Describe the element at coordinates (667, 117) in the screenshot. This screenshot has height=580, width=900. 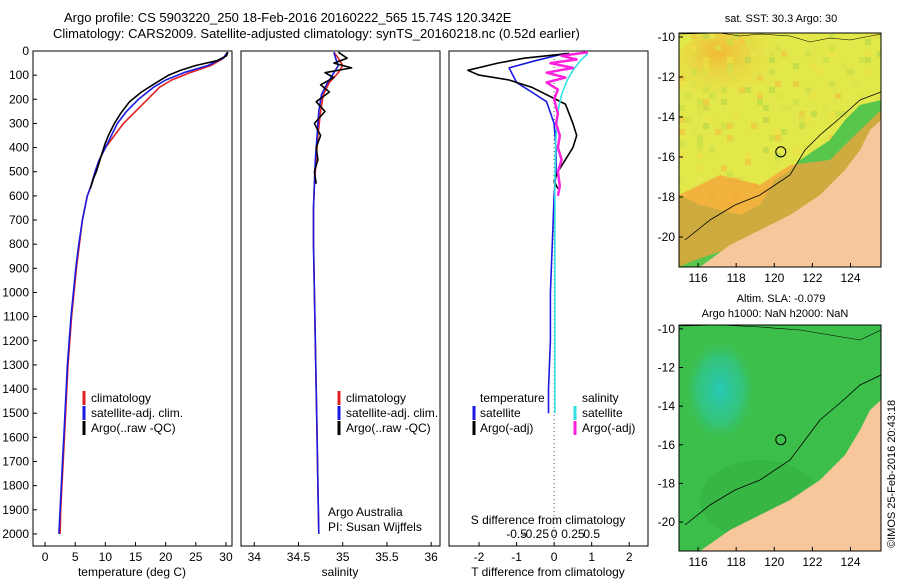
I see `map-lat-label: -14` at that location.